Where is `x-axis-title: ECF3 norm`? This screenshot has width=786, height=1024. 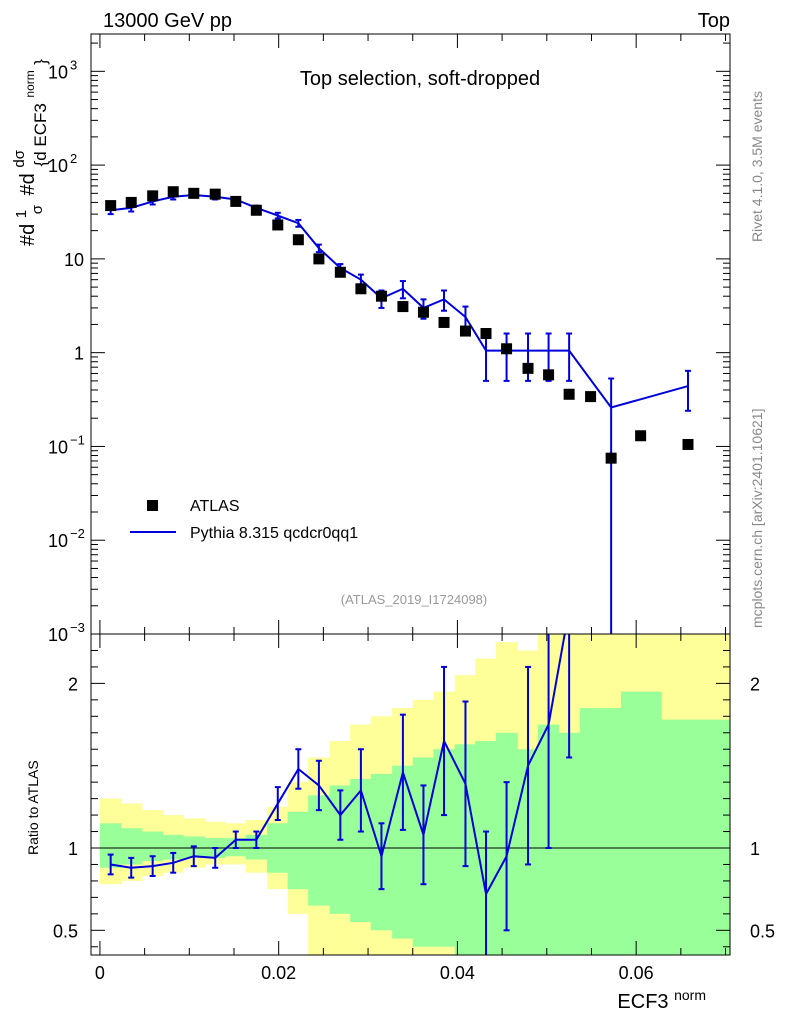
x-axis-title: ECF3 norm is located at coordinates (661, 1000).